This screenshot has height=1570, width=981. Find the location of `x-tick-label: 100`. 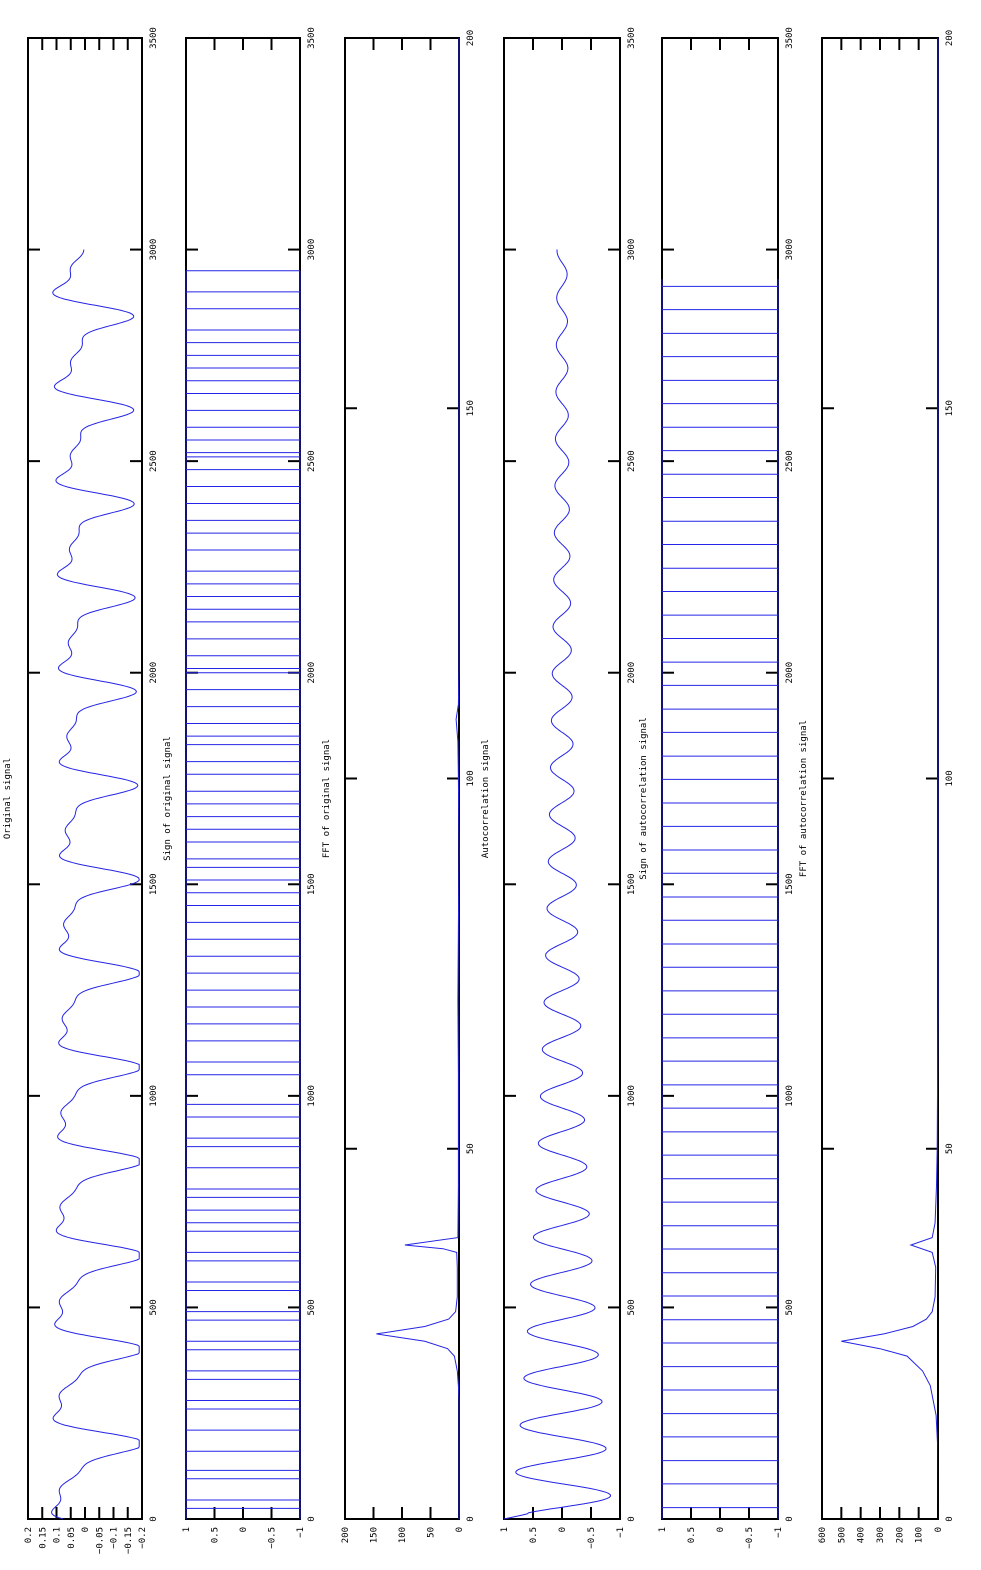

x-tick-label: 100 is located at coordinates (471, 778).